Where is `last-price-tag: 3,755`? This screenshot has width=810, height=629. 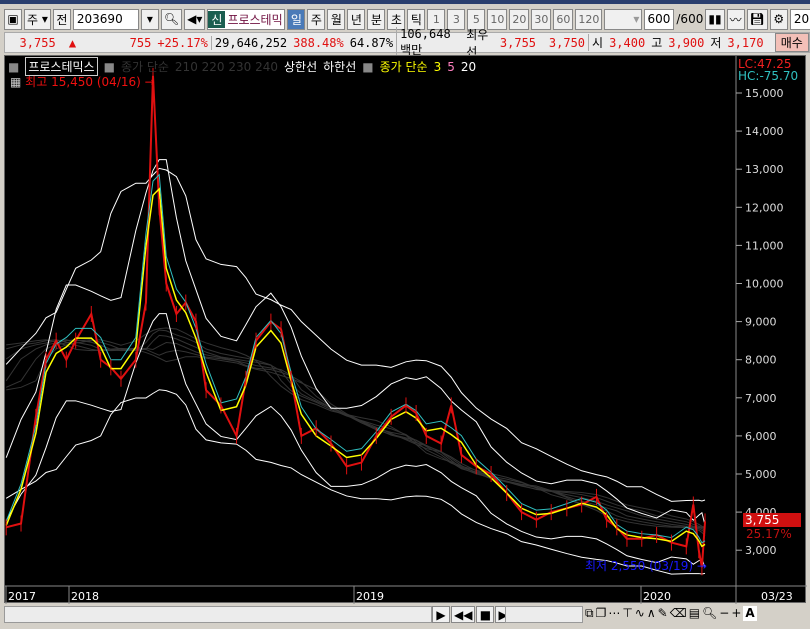 last-price-tag: 3,755 is located at coordinates (772, 520).